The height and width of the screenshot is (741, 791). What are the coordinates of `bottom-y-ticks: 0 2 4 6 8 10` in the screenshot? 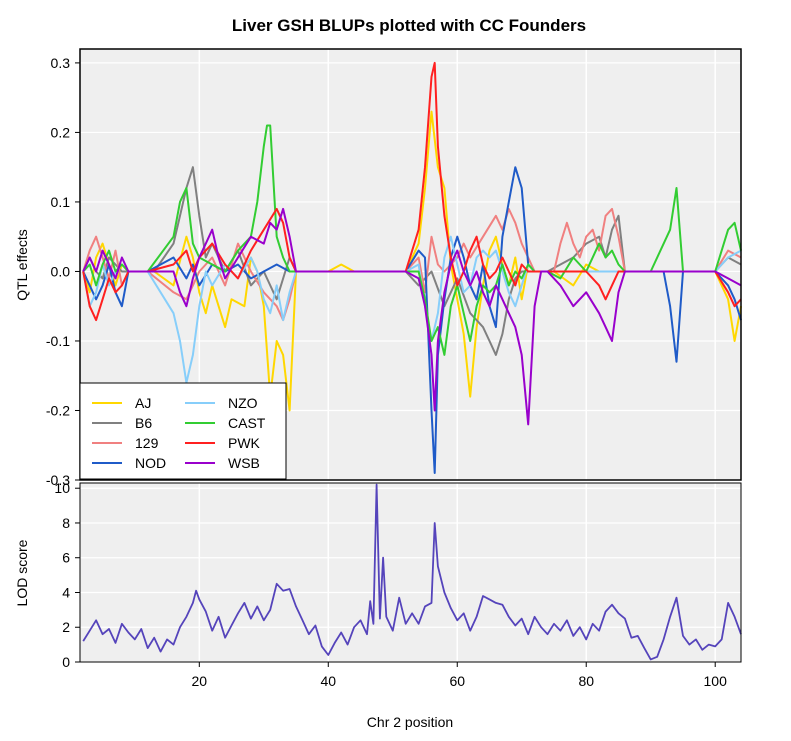 It's located at (67, 575).